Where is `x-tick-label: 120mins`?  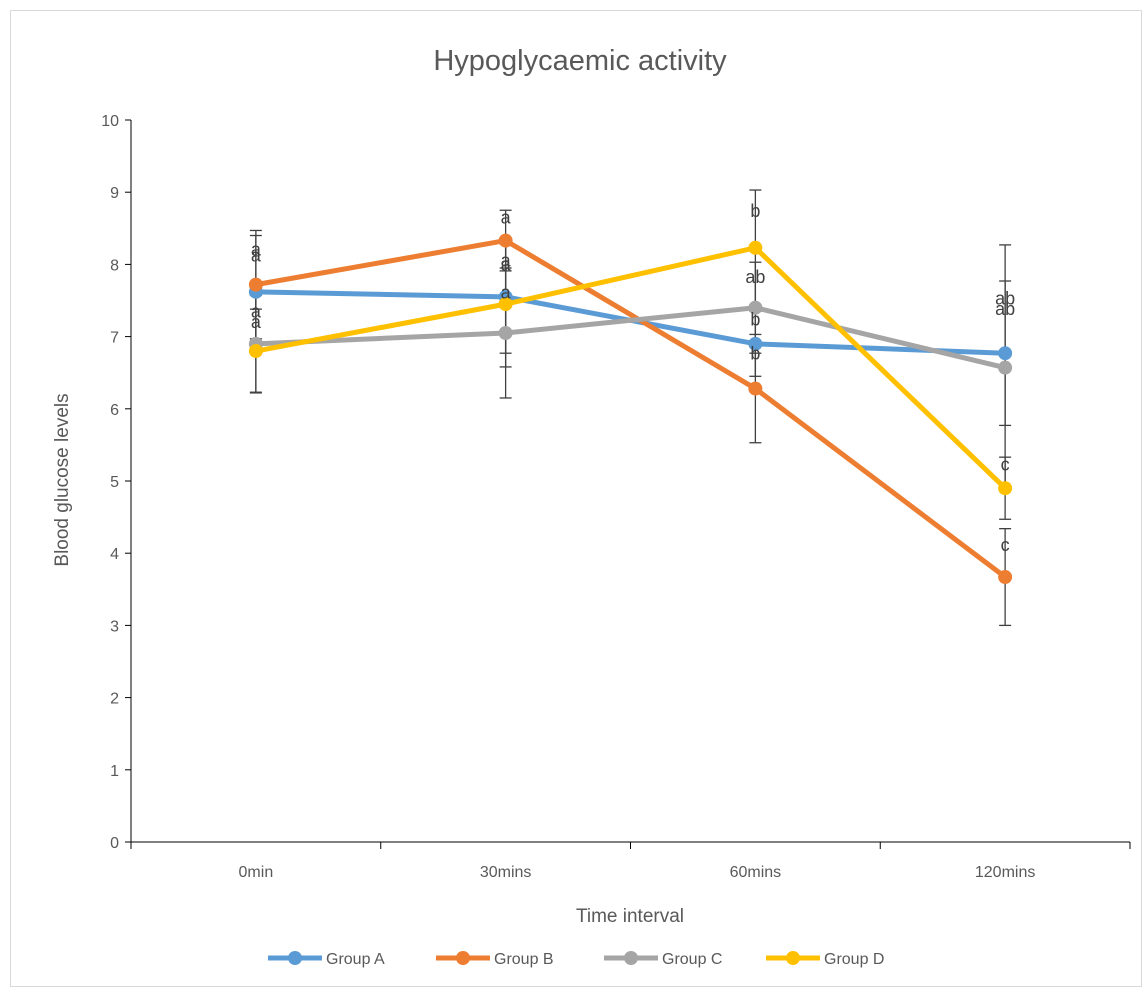 x-tick-label: 120mins is located at coordinates (1005, 872).